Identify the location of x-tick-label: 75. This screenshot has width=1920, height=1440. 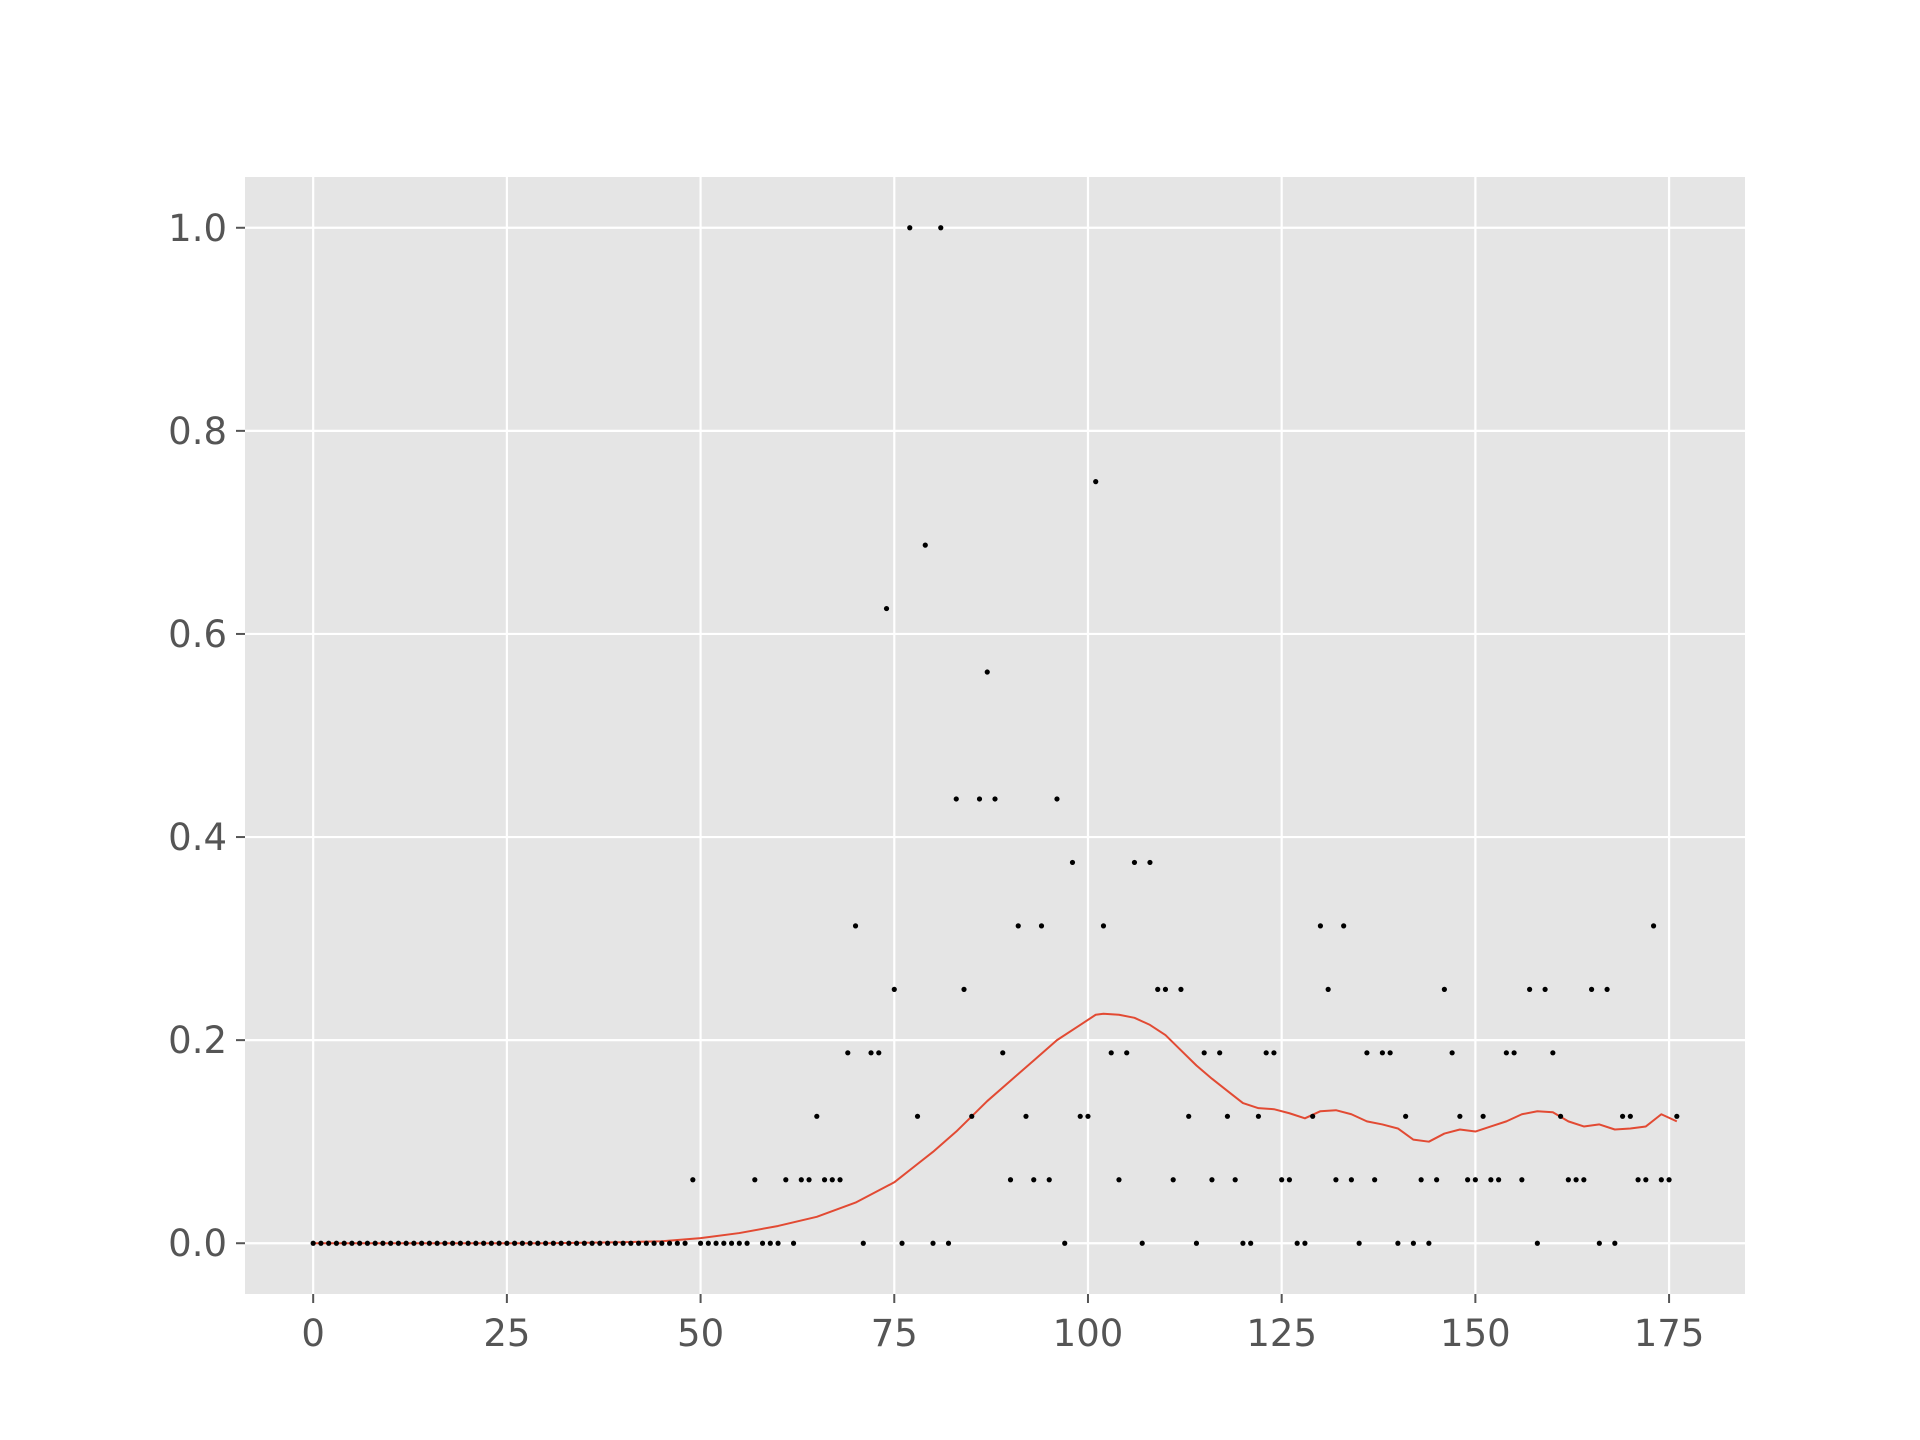
(894, 1333).